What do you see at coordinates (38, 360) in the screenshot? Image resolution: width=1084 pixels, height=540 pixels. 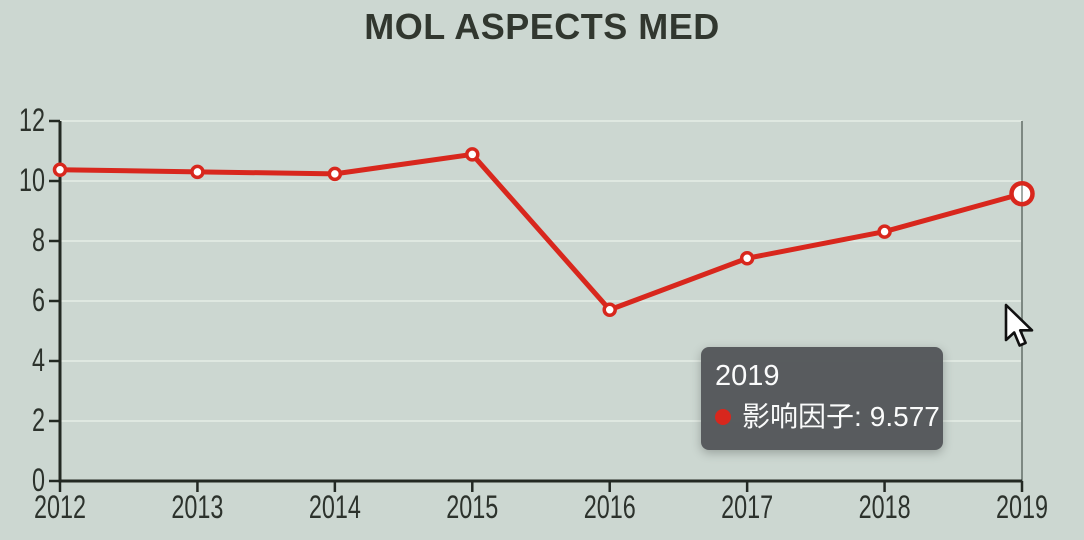 I see `y-axis-label: 4` at bounding box center [38, 360].